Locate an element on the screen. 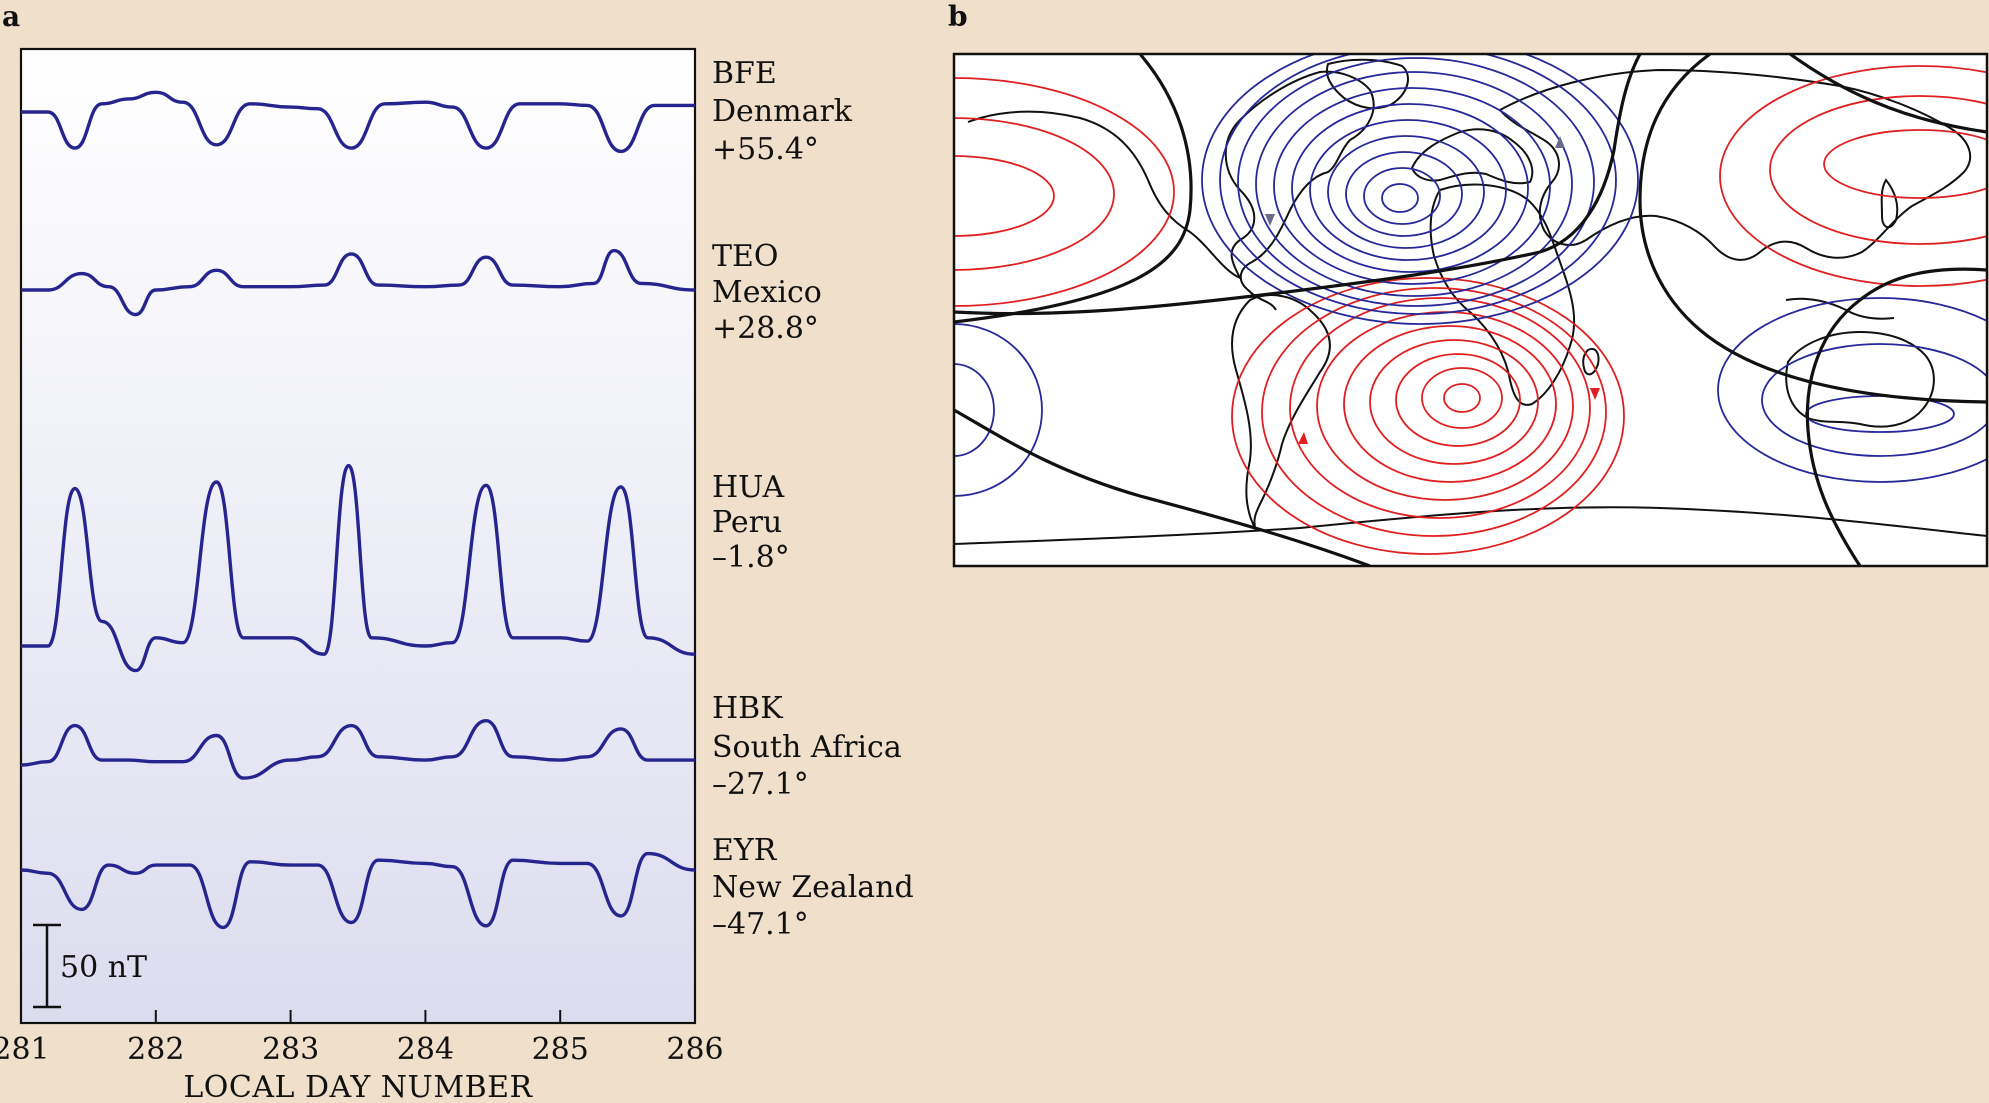 This screenshot has height=1103, width=1989. station-label-hbk: HBK South Africa –27.1° is located at coordinates (807, 746).